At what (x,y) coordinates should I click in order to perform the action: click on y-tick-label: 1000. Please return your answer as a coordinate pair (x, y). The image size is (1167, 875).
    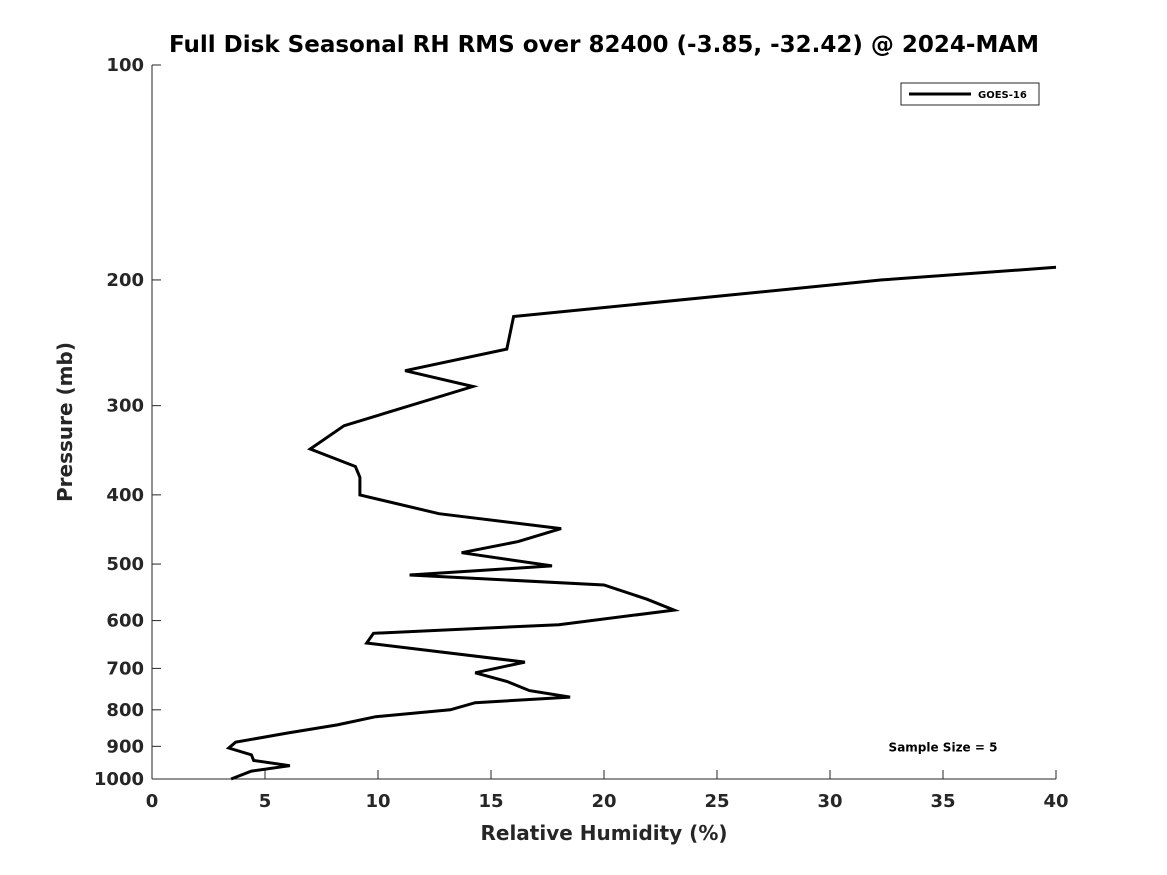
    Looking at the image, I should click on (119, 779).